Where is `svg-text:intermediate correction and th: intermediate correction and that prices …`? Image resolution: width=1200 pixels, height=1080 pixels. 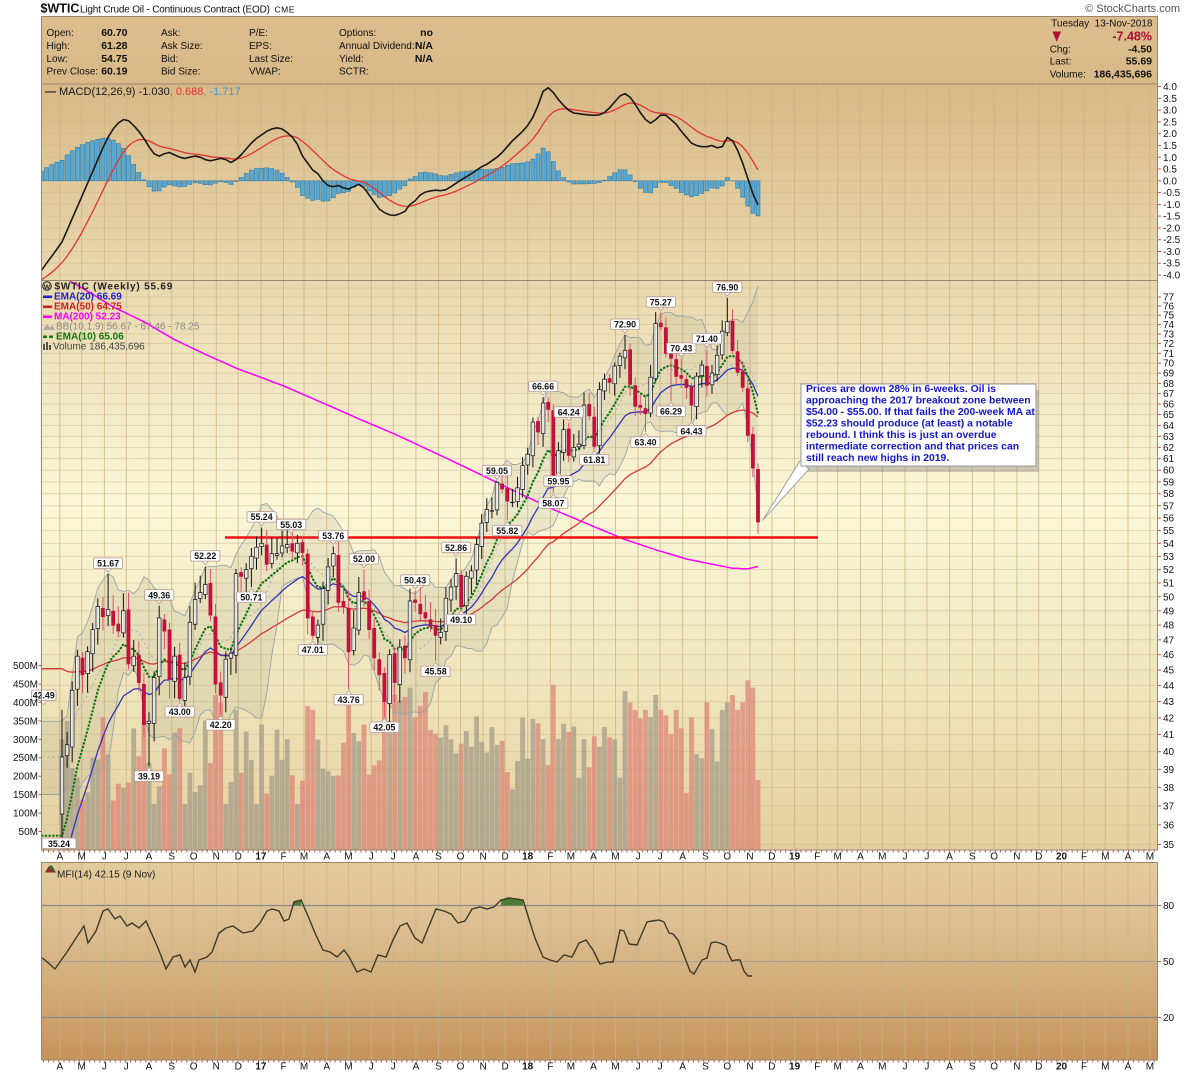 svg-text:intermediate correction and th: intermediate correction and that prices … is located at coordinates (912, 447).